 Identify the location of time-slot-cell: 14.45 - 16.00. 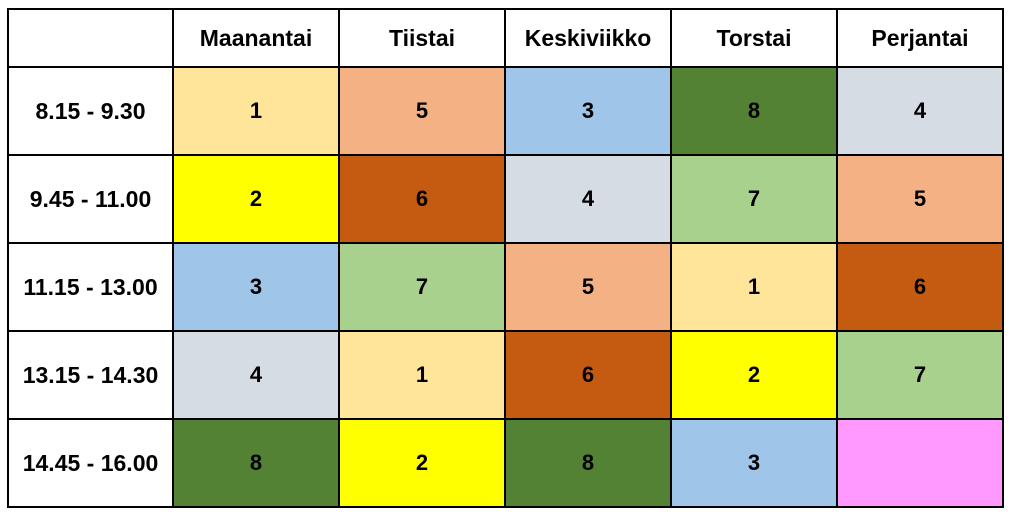
(90, 463).